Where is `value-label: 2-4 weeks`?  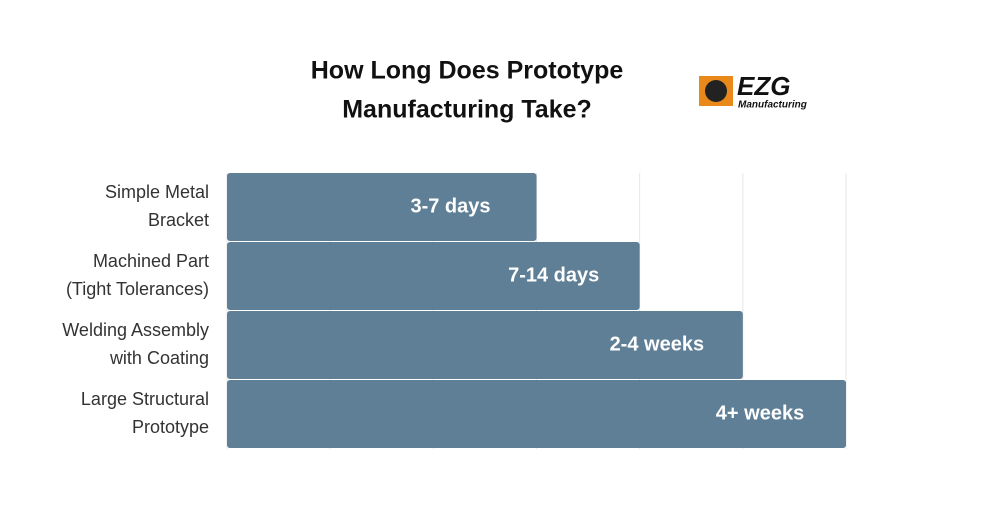 value-label: 2-4 weeks is located at coordinates (657, 344).